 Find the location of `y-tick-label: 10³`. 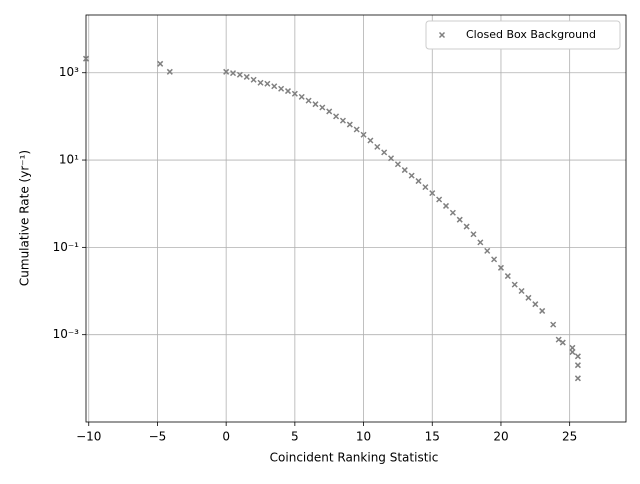

y-tick-label: 10³ is located at coordinates (69, 72).